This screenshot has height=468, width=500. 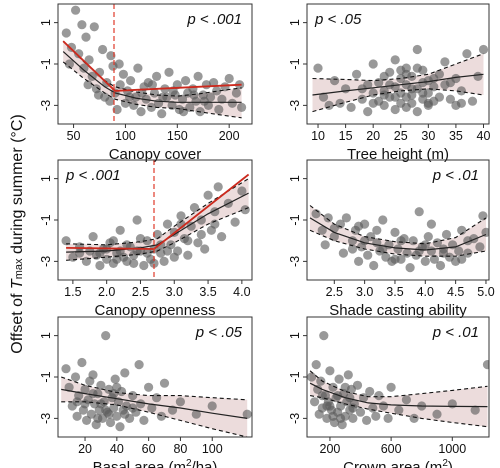 I want to click on p-value-label: p < .001, so click(x=93, y=175).